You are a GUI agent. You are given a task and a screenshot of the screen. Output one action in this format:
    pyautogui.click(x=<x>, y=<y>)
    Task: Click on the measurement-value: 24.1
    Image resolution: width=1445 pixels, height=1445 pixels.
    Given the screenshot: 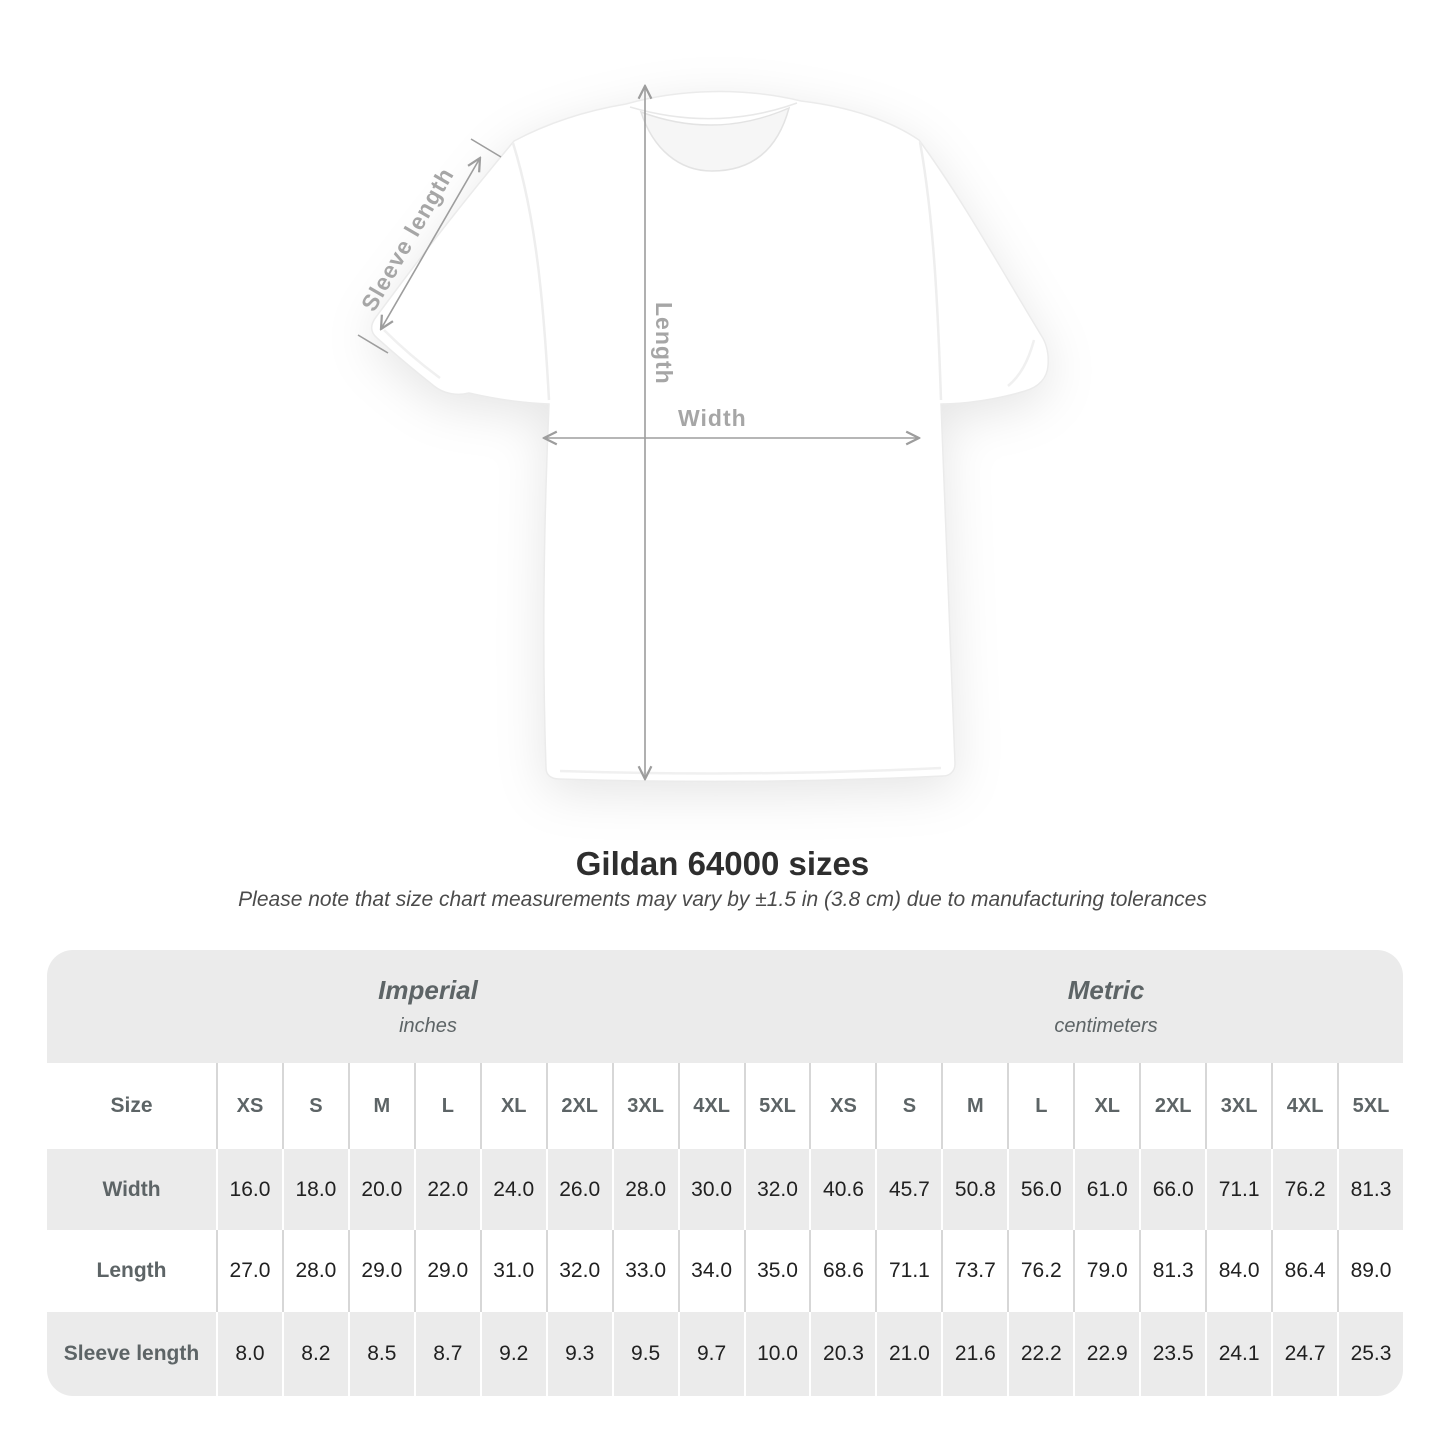 What is the action you would take?
    pyautogui.click(x=1238, y=1354)
    